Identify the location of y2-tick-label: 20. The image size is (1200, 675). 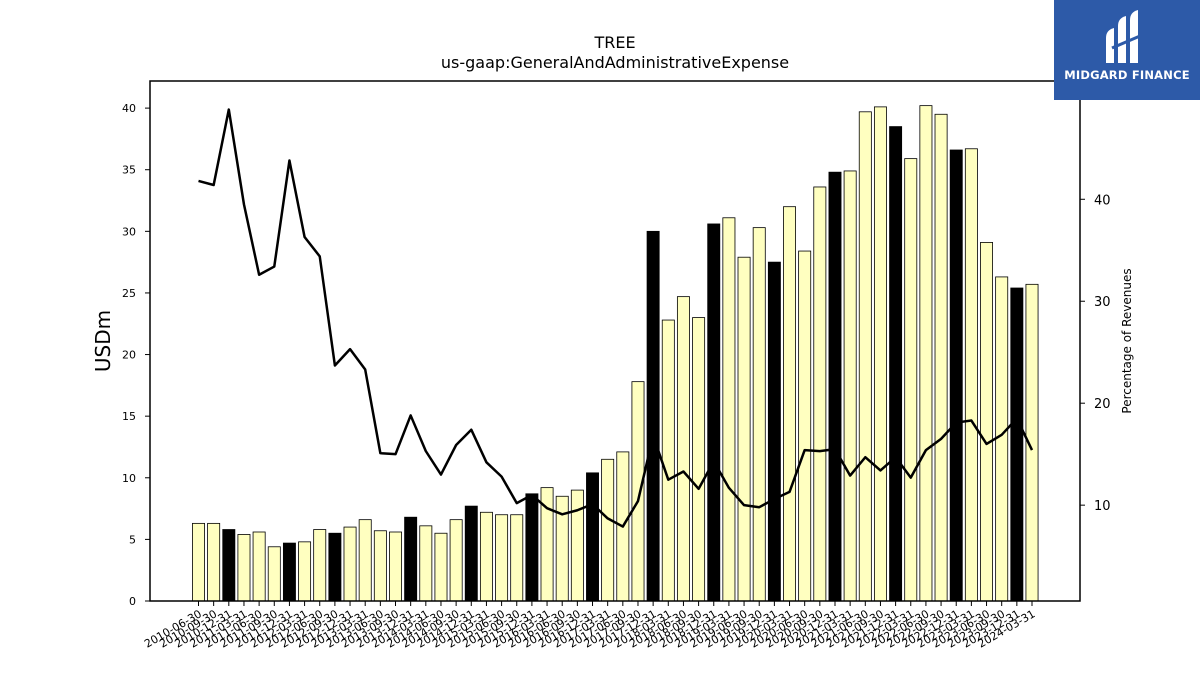
(1102, 404).